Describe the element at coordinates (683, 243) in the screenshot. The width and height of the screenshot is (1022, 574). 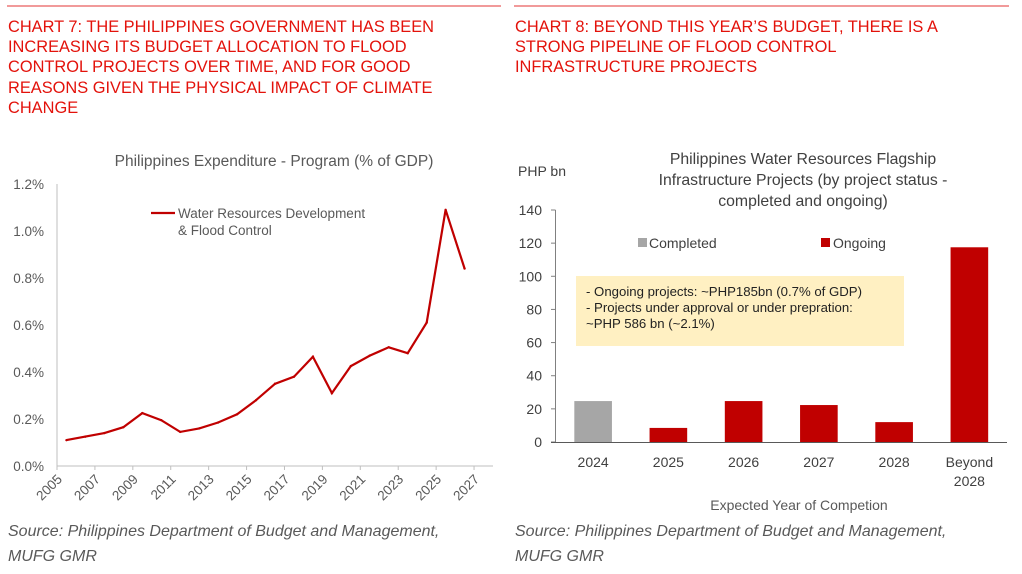
I see `legend-label-completed: Completed` at that location.